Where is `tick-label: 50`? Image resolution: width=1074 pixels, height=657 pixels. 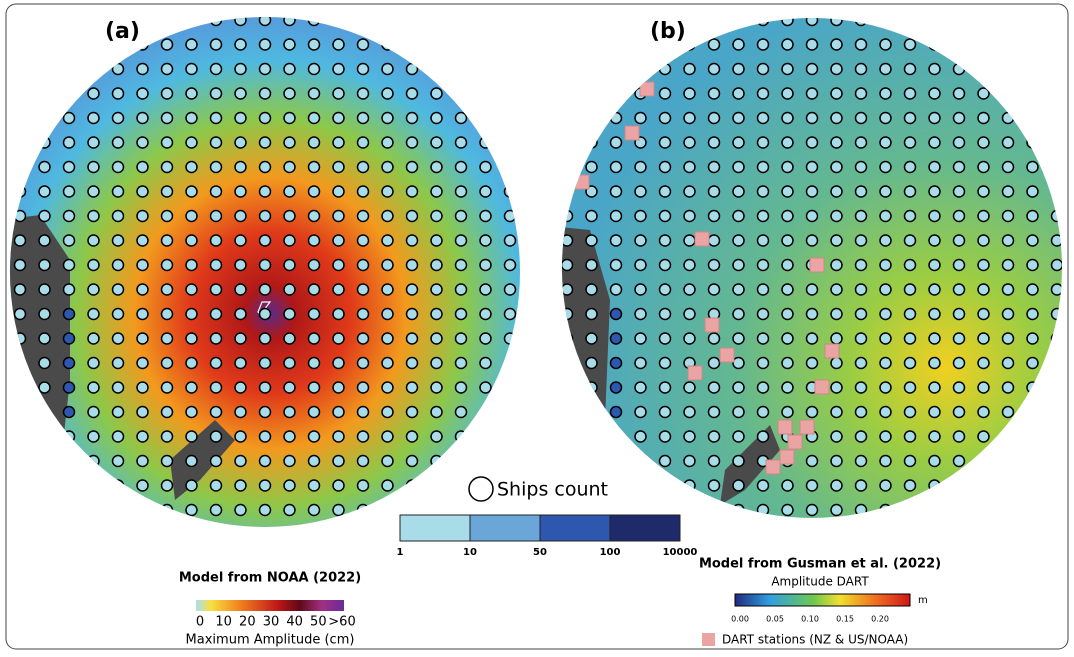
tick-label: 50 is located at coordinates (540, 552).